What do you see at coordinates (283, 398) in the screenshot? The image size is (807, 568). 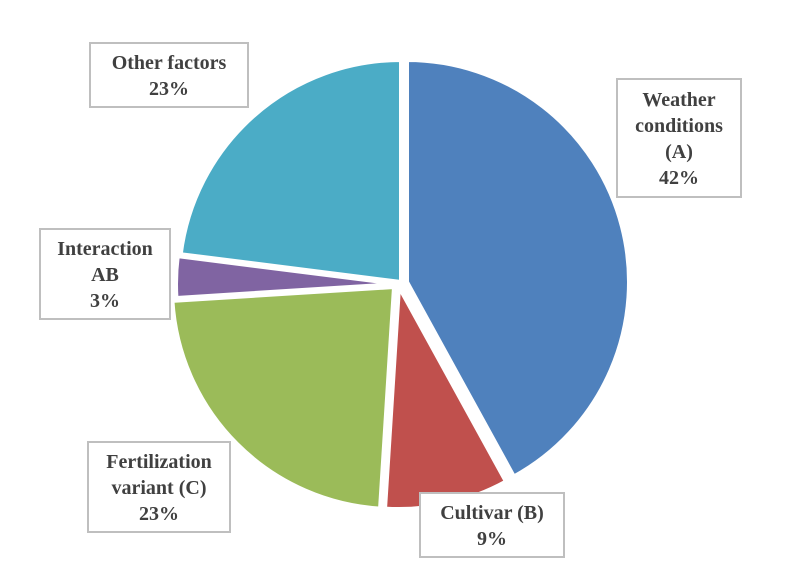 I see `pie-slice-fertilization-variant-c` at bounding box center [283, 398].